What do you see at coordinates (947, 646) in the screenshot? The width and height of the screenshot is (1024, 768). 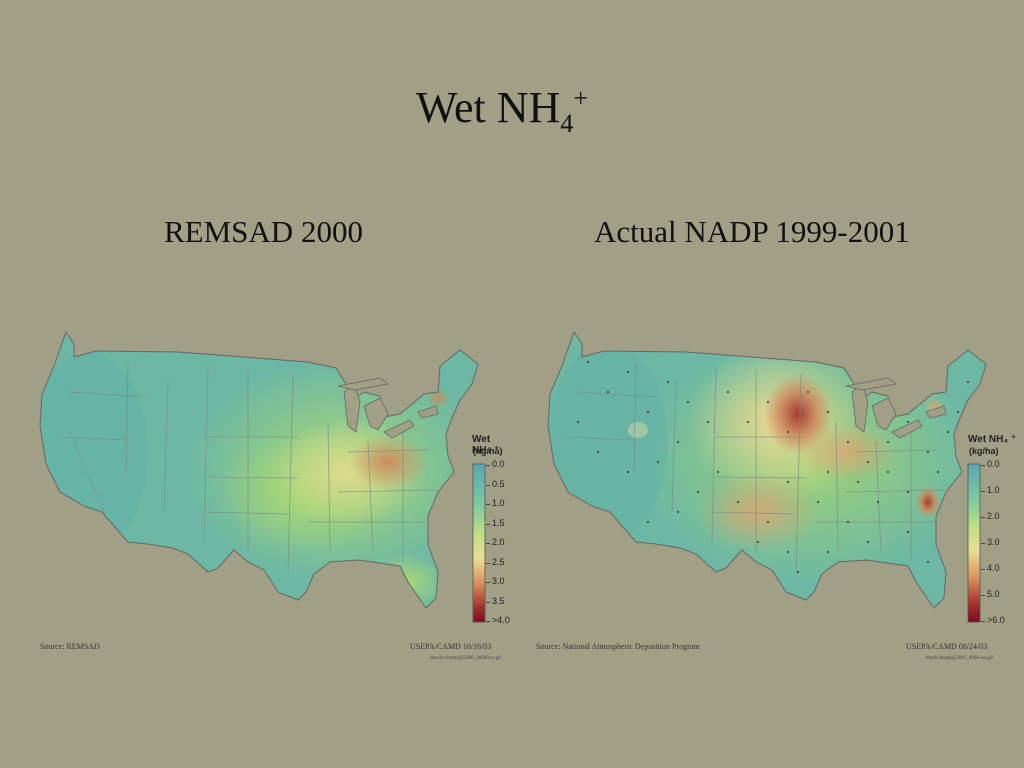 I see `nadp-agency: USEPA/CAMD 08/24/03` at bounding box center [947, 646].